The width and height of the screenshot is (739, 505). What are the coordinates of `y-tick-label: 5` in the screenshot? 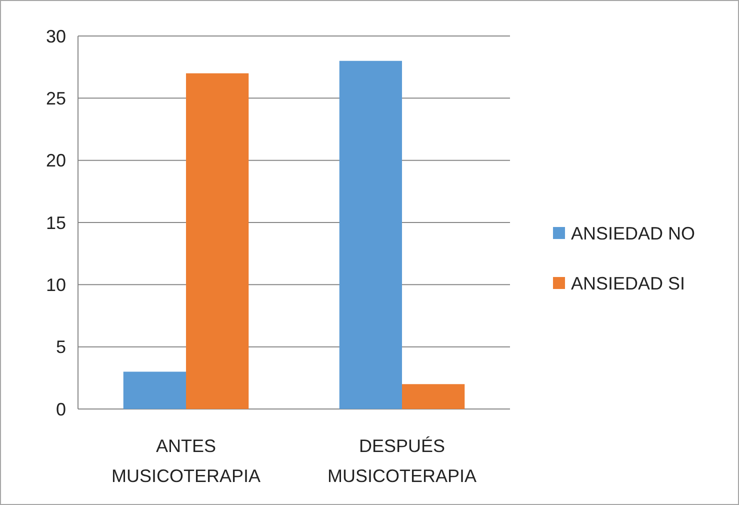 It's located at (61, 347).